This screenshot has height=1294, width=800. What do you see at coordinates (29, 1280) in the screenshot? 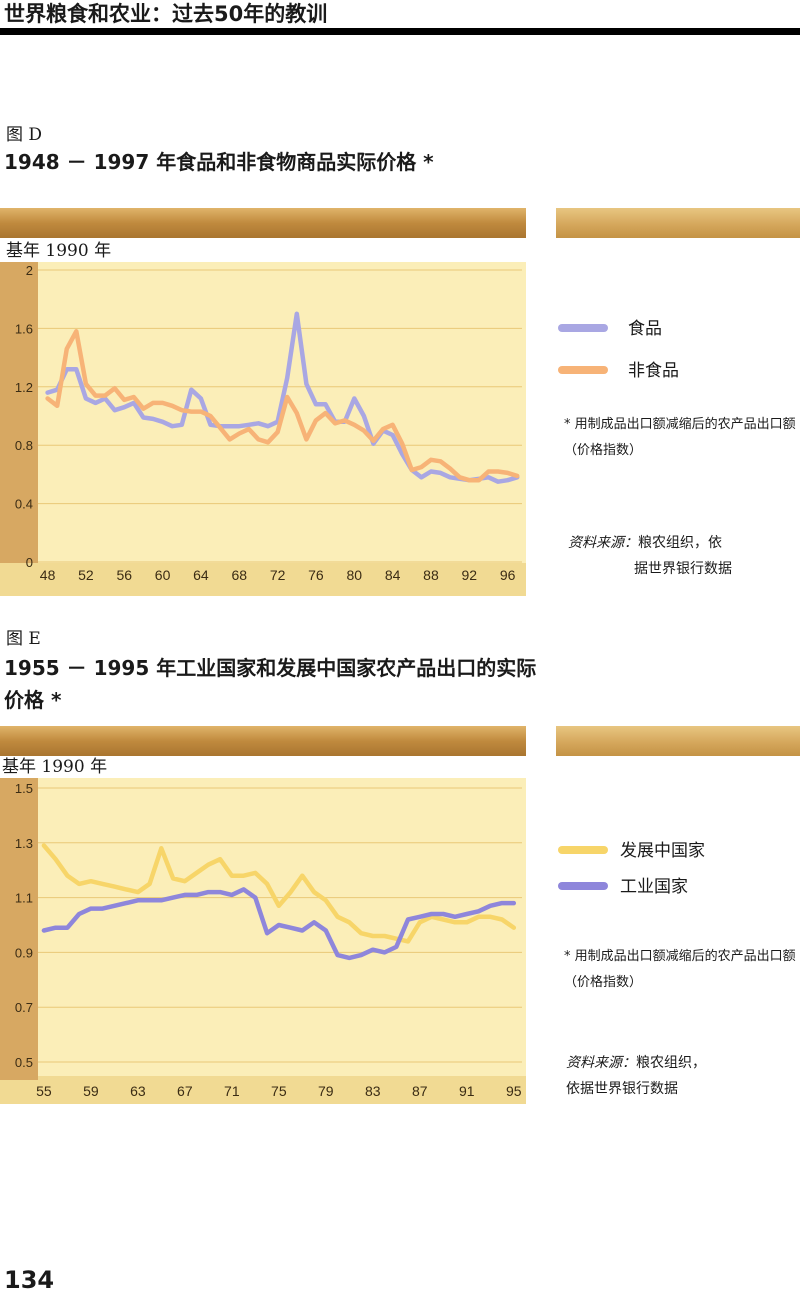
I see `page-number: 134` at bounding box center [29, 1280].